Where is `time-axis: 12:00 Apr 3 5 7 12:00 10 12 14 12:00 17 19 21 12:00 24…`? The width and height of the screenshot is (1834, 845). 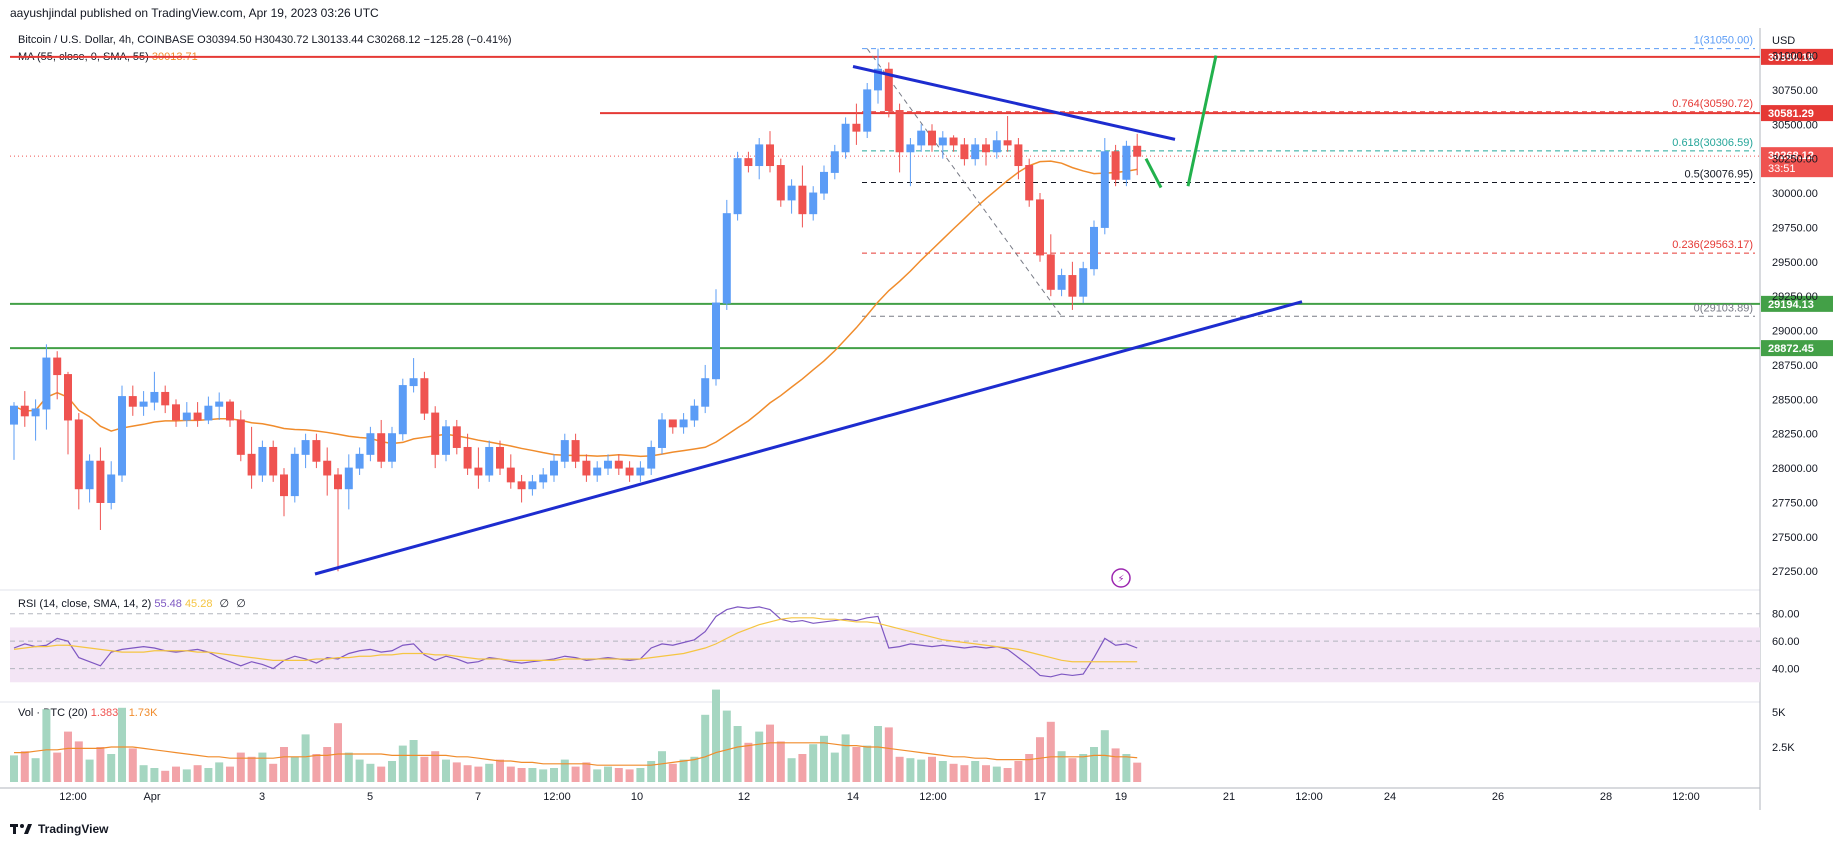 time-axis: 12:00 Apr 3 5 7 12:00 10 12 14 12:00 17 19 21 12:00 24… is located at coordinates (879, 797).